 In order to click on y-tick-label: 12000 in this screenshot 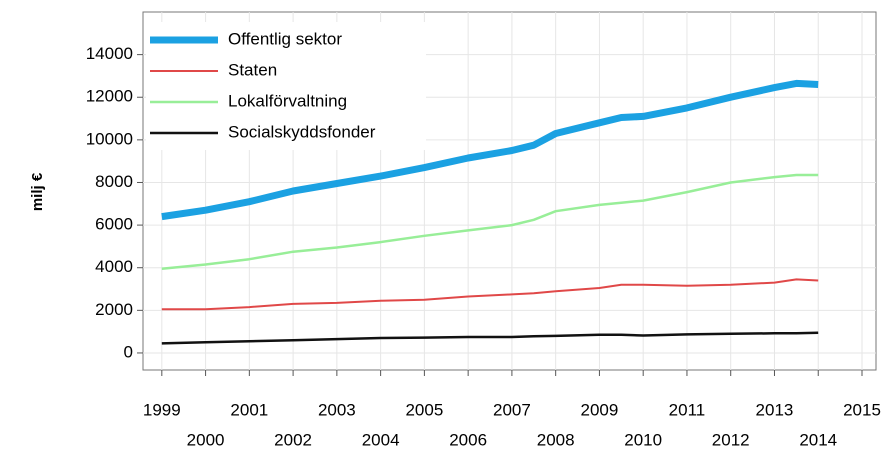, I will do `click(109, 96)`.